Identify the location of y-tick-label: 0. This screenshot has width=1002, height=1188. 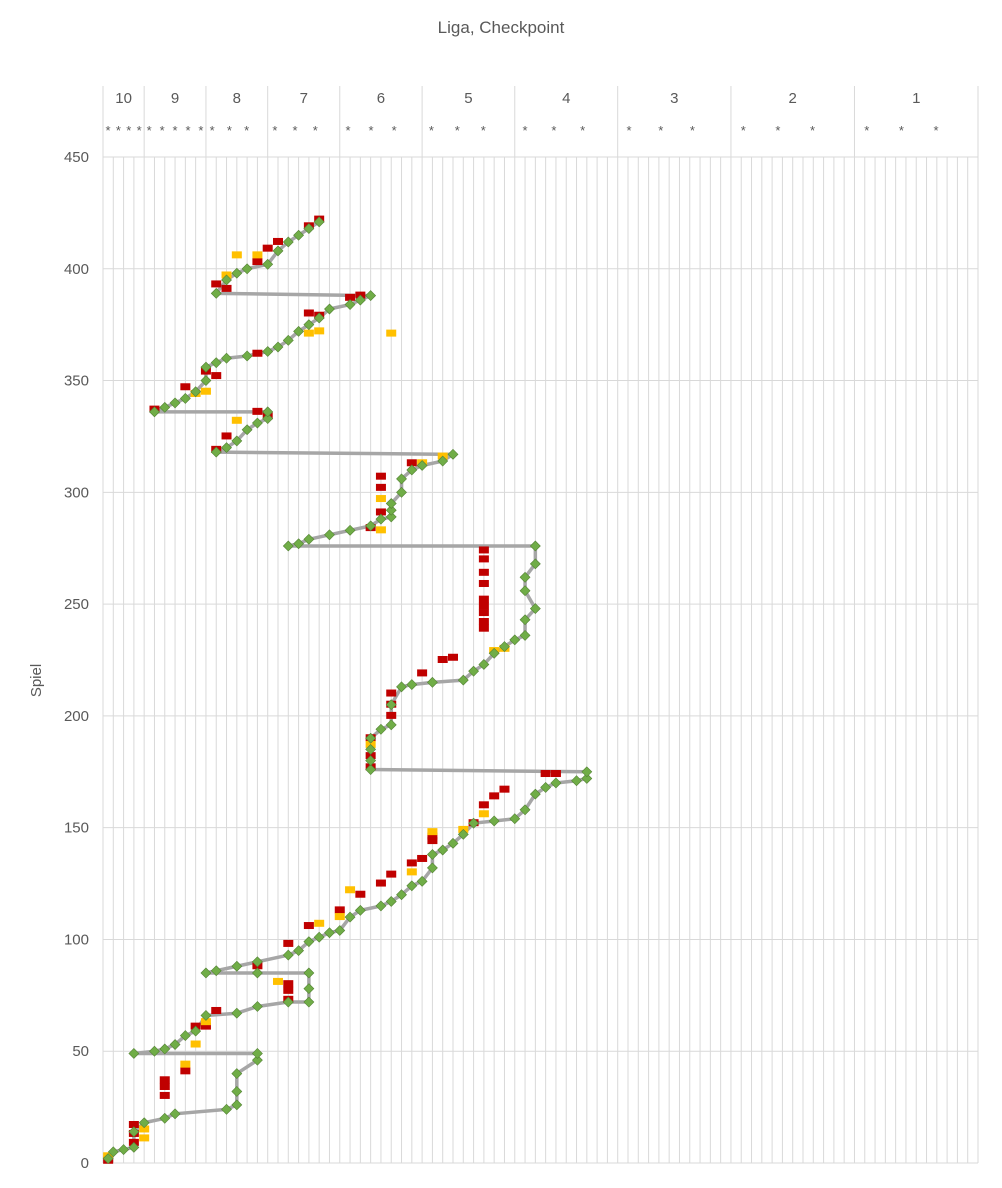
(85, 1163).